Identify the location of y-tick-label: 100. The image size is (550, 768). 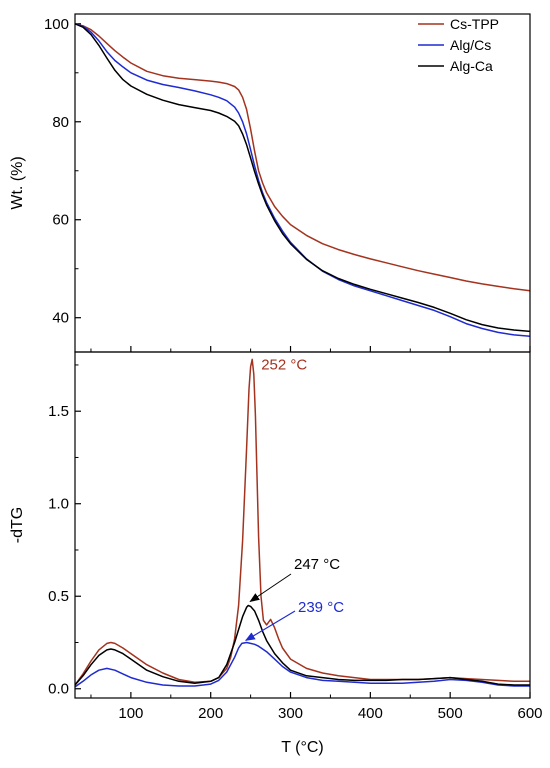
(56, 24).